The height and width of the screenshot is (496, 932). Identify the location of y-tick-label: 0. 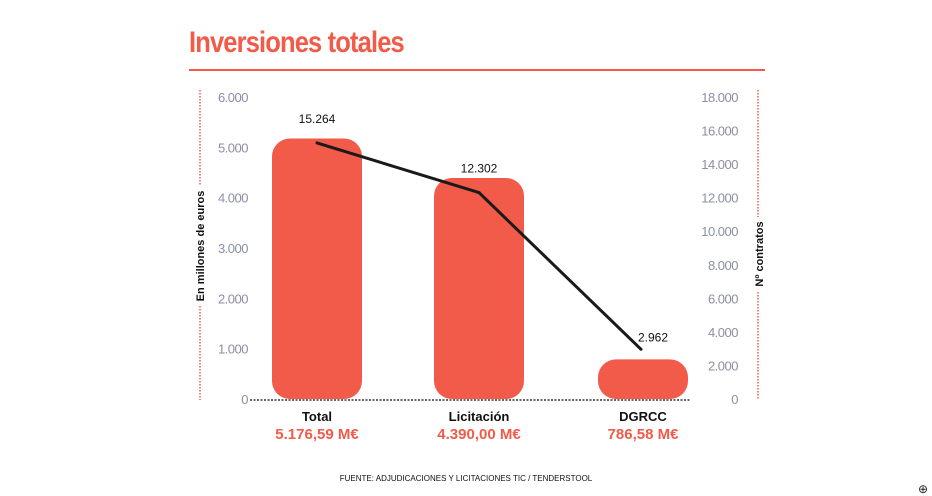
(244, 399).